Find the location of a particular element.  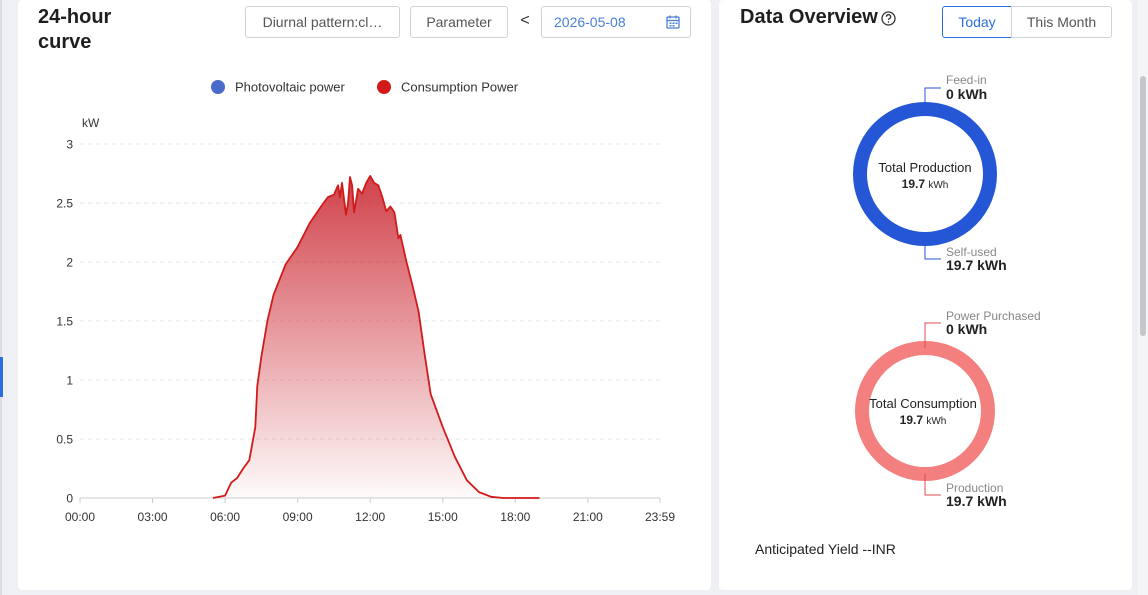

total-consumption-label: Total Consumption is located at coordinates (923, 403).